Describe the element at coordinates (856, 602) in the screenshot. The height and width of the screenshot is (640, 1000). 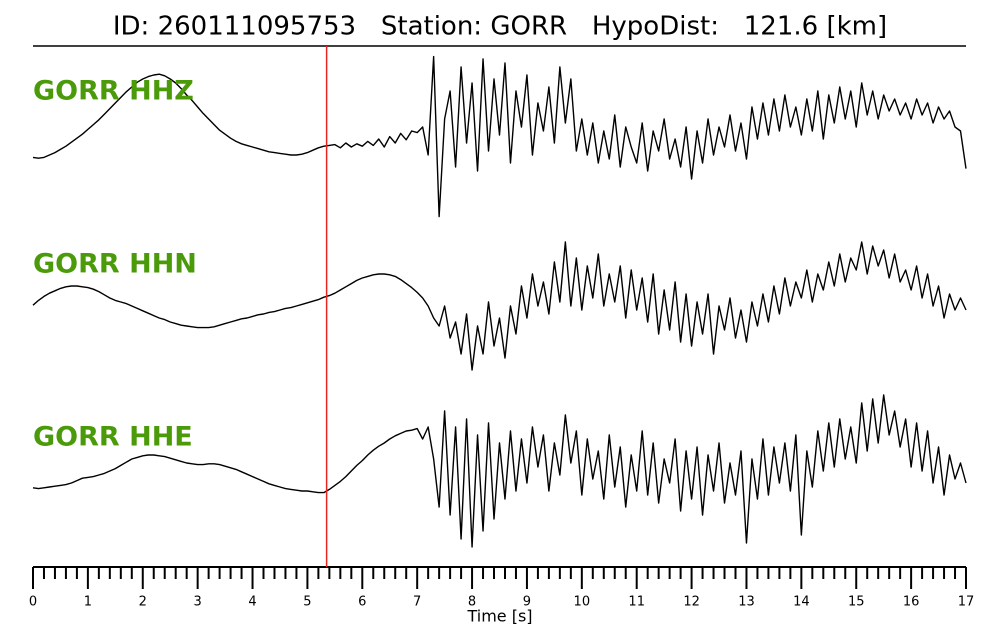
I see `x-tick-label: 15` at that location.